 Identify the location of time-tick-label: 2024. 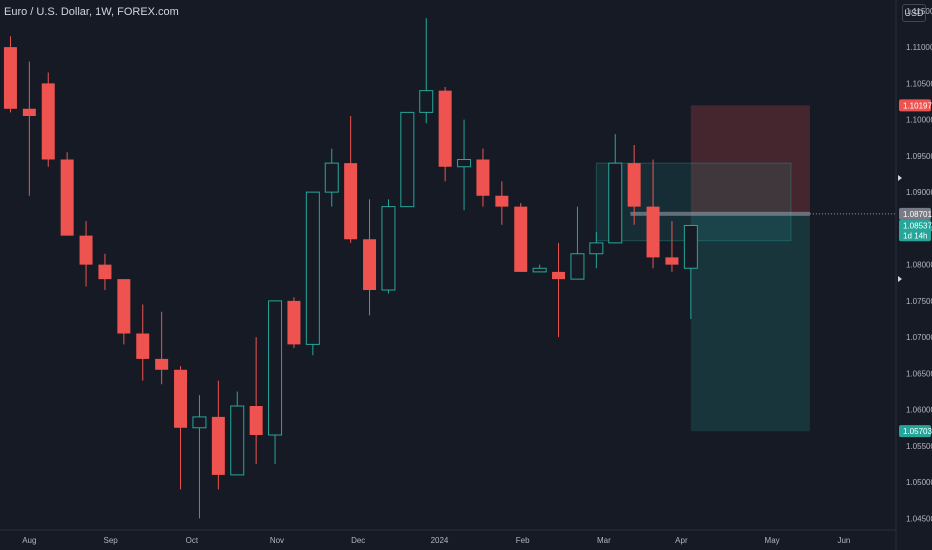
(440, 540).